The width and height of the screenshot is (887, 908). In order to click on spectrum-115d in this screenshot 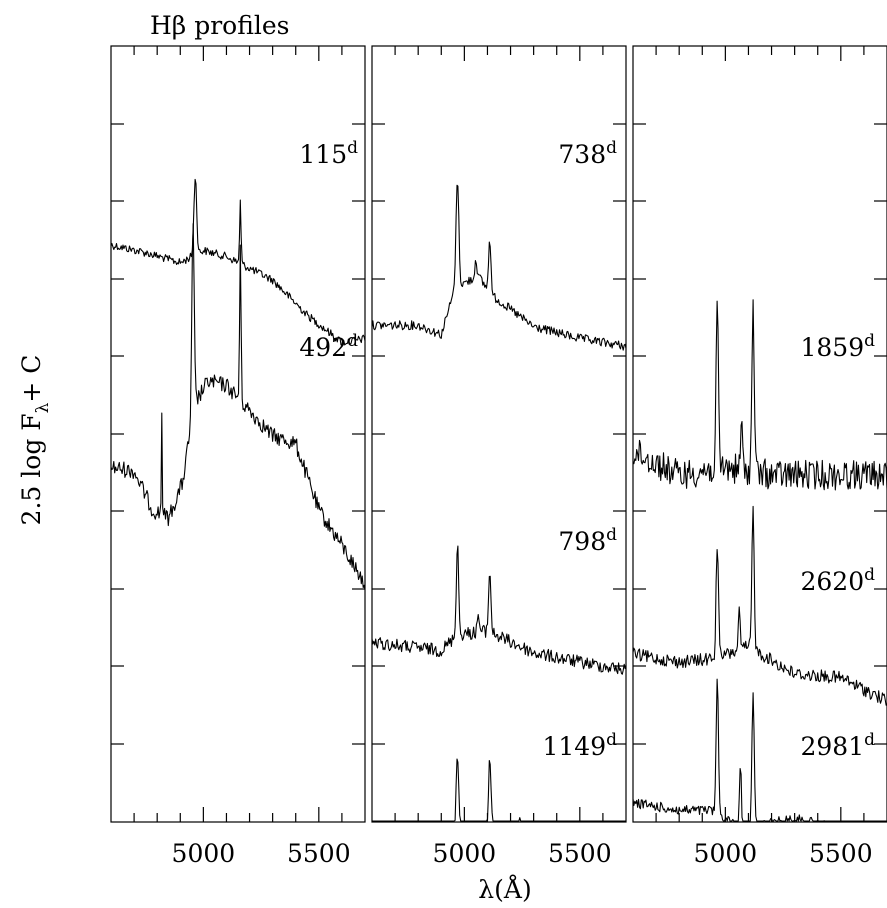, I will do `click(238, 262)`.